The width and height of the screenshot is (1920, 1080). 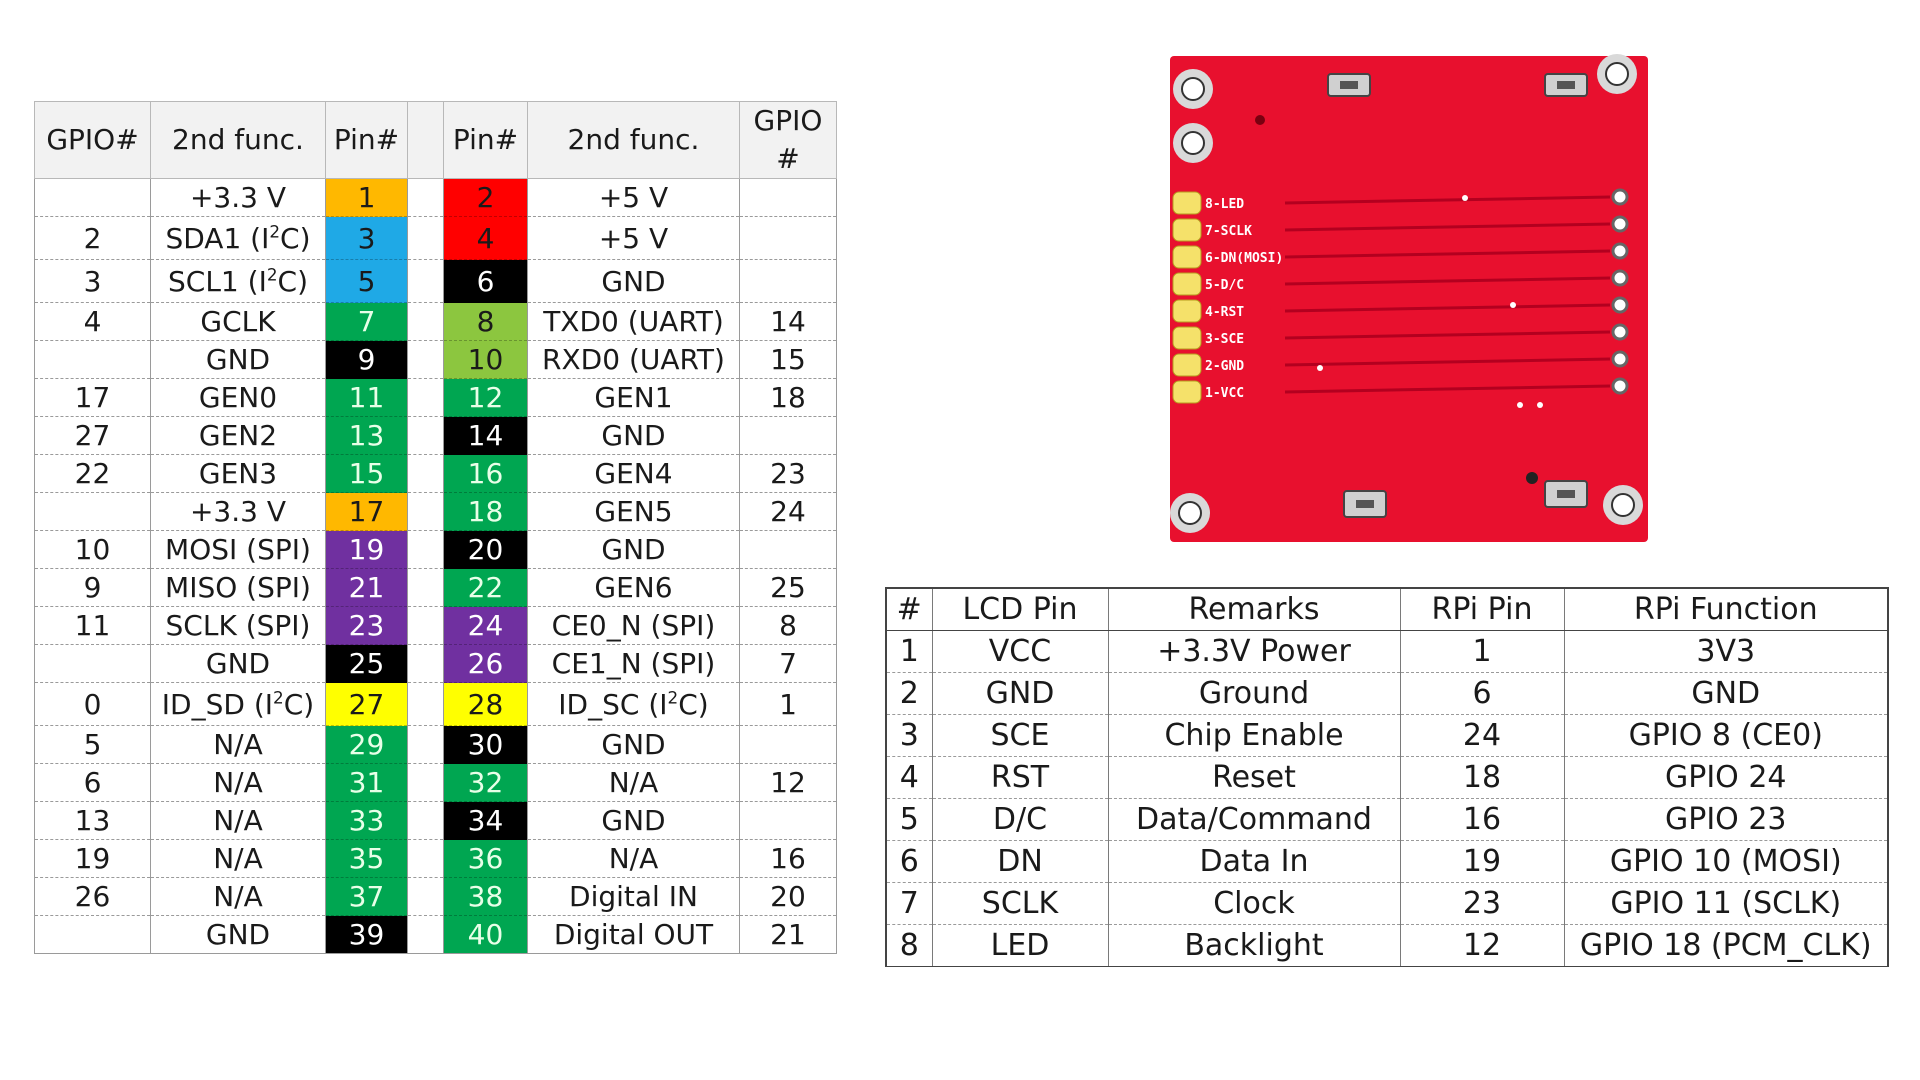 What do you see at coordinates (1224, 339) in the screenshot?
I see `board-pin-label: 3-SCE` at bounding box center [1224, 339].